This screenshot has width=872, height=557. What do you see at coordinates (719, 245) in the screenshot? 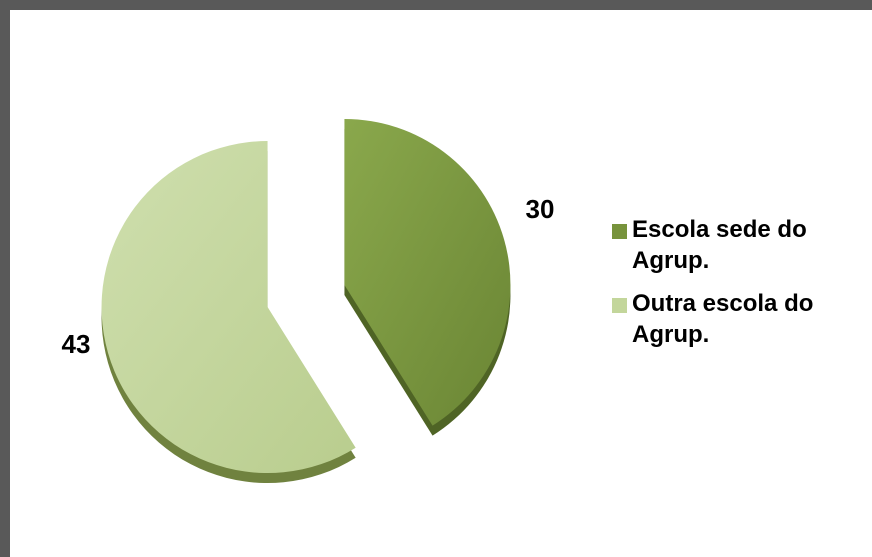
I see `legend-label-escola-sede: Escola sede do Agrup.` at bounding box center [719, 245].